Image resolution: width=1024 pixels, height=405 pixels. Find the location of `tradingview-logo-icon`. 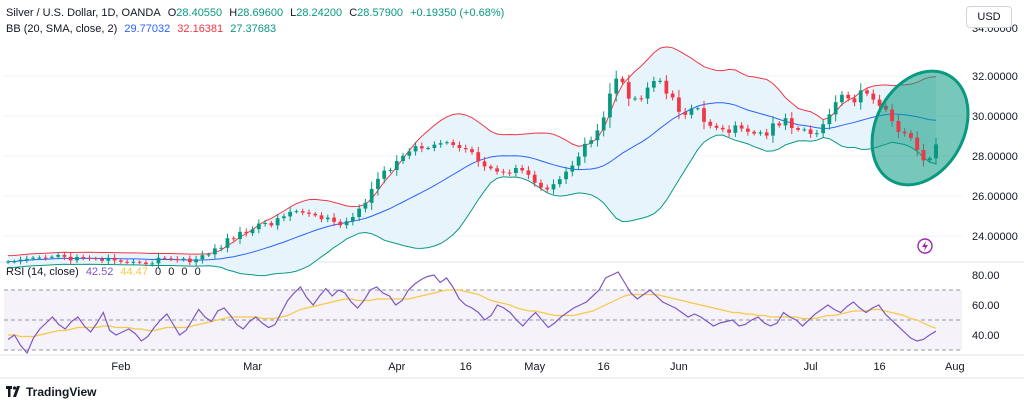

tradingview-logo-icon is located at coordinates (13, 391).